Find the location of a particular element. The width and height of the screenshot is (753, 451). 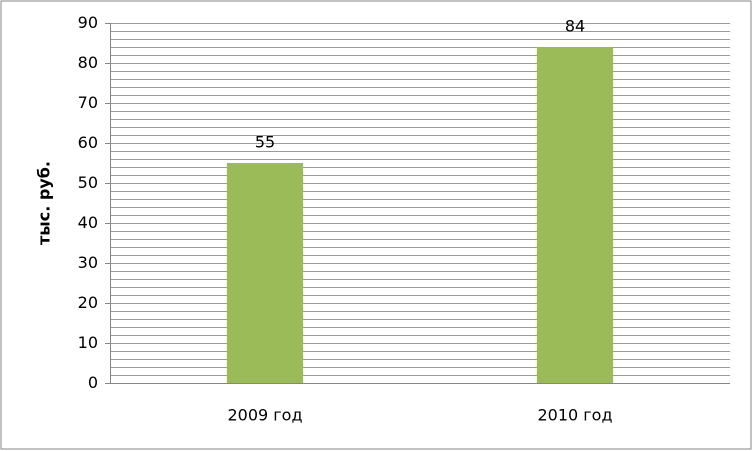

y-tick-label: 70 is located at coordinates (88, 102).